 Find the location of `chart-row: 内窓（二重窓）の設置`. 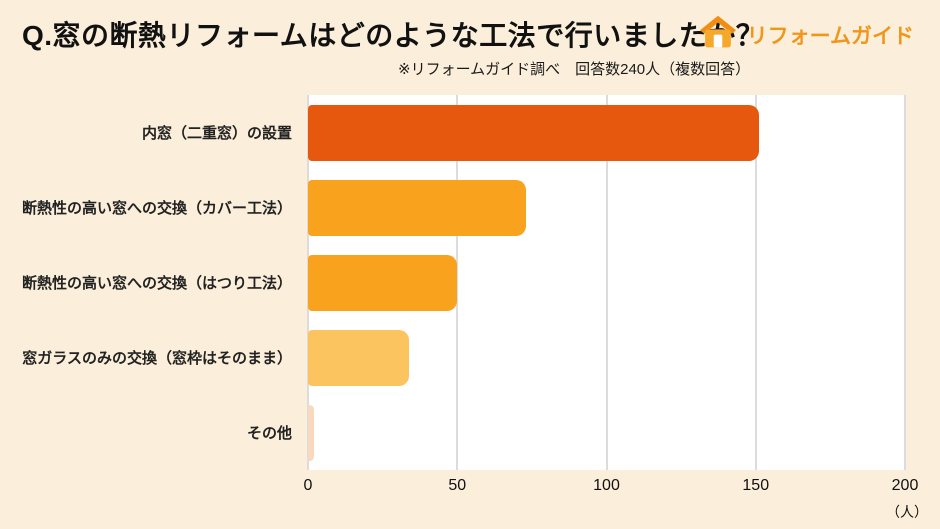

chart-row: 内窓（二重窓）の設置 is located at coordinates (452, 132).